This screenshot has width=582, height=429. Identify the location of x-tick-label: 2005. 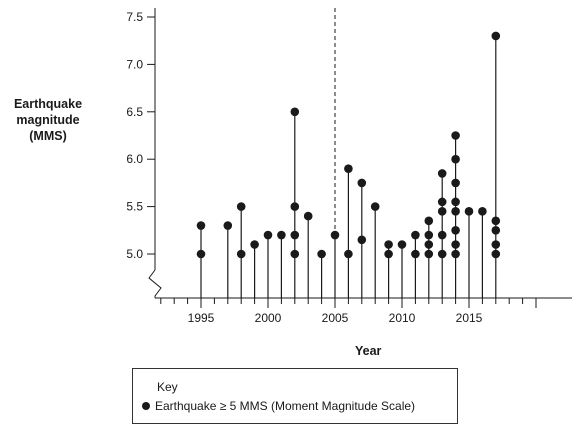
(335, 318).